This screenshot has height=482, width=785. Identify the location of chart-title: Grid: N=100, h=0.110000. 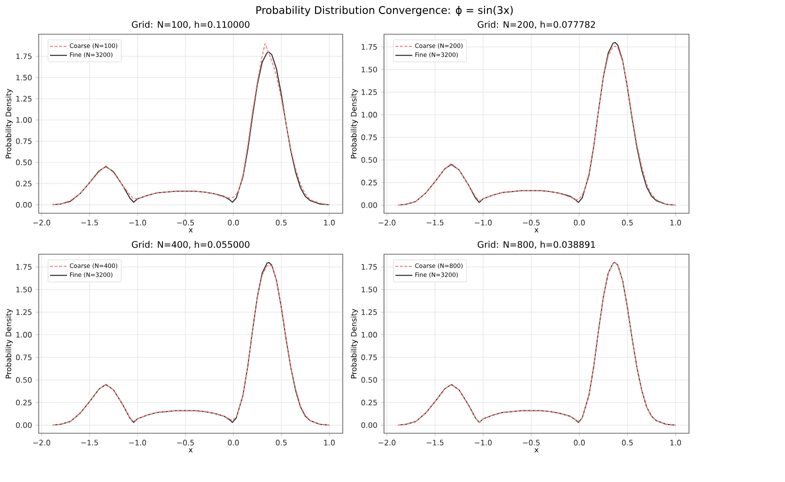
(191, 24).